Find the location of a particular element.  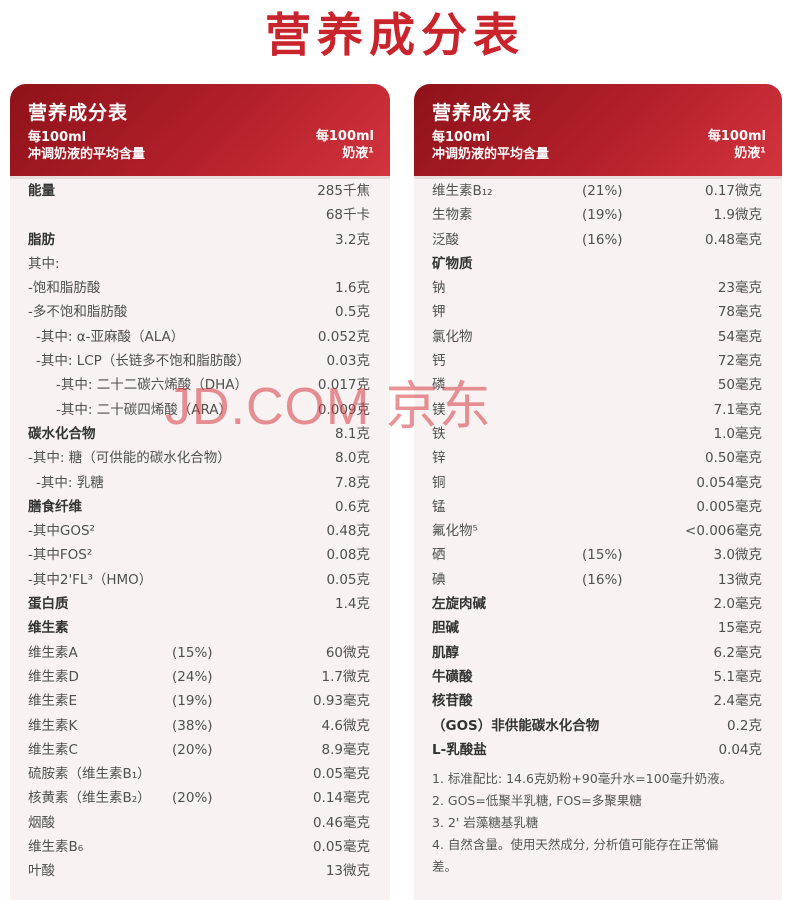

nutrient-value: 3.0微克 is located at coordinates (737, 555).